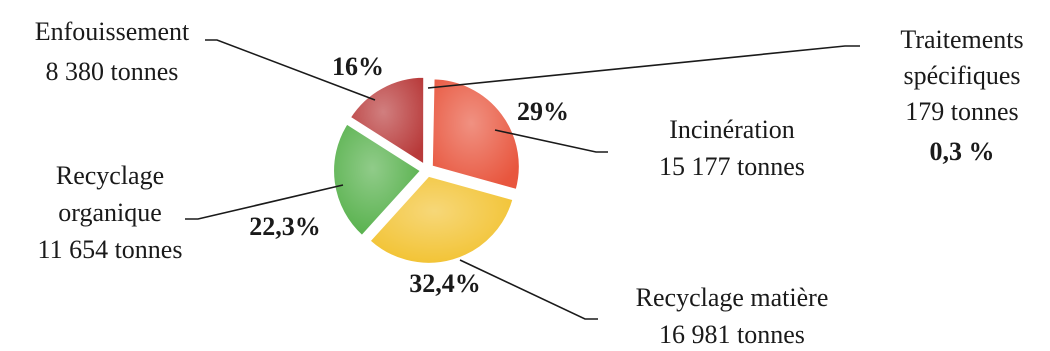 The height and width of the screenshot is (351, 1050). Describe the element at coordinates (732, 297) in the screenshot. I see `label-recyclage-matiere: Recyclage matière` at that location.